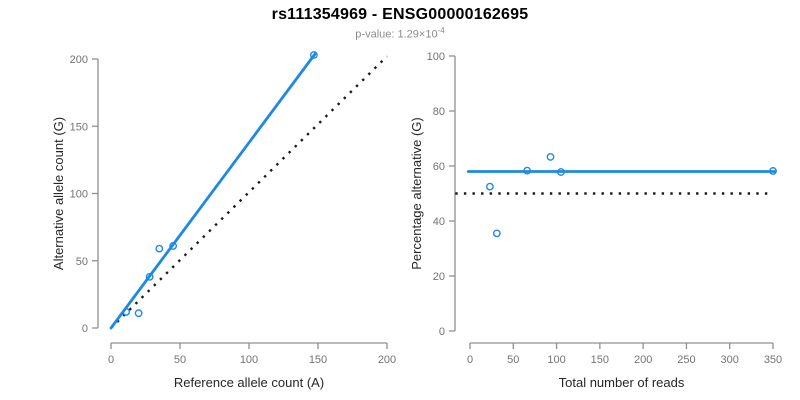 The height and width of the screenshot is (400, 800). I want to click on y-axis-title: Alternative allele count (G), so click(58, 193).